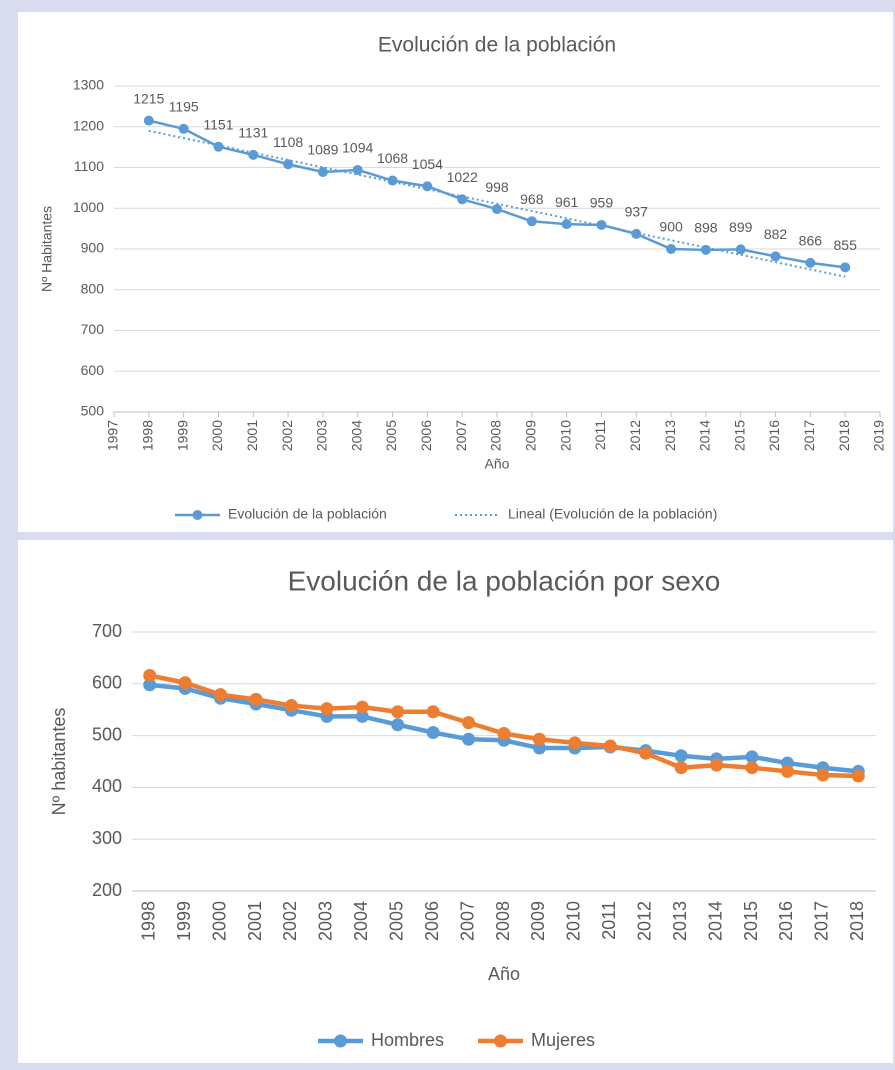 The height and width of the screenshot is (1070, 895). What do you see at coordinates (407, 1040) in the screenshot?
I see `legend-label: Hombres` at bounding box center [407, 1040].